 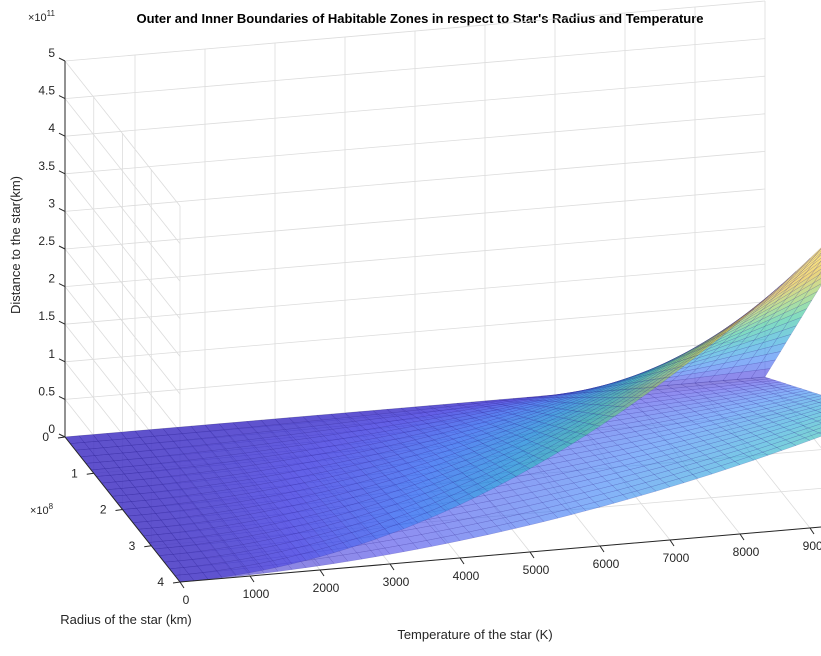 I want to click on z-tick-label: 4, so click(x=51, y=128).